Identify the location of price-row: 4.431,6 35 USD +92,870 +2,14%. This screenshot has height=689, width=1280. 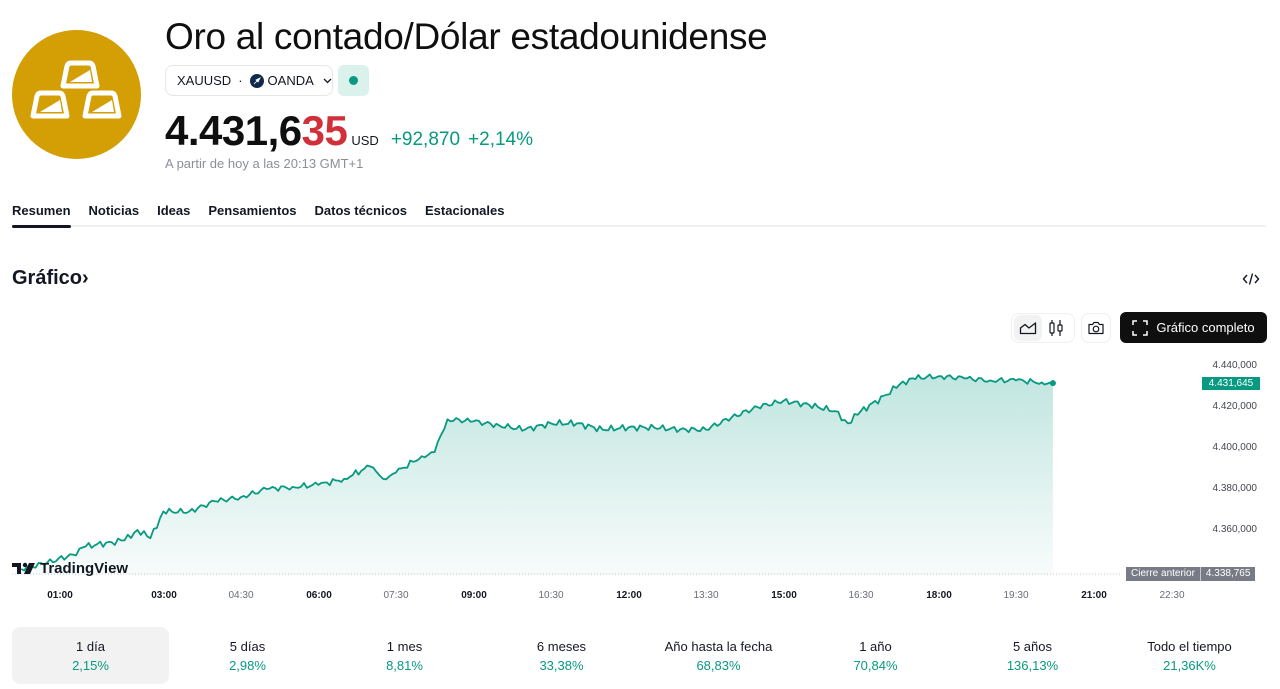
(349, 131).